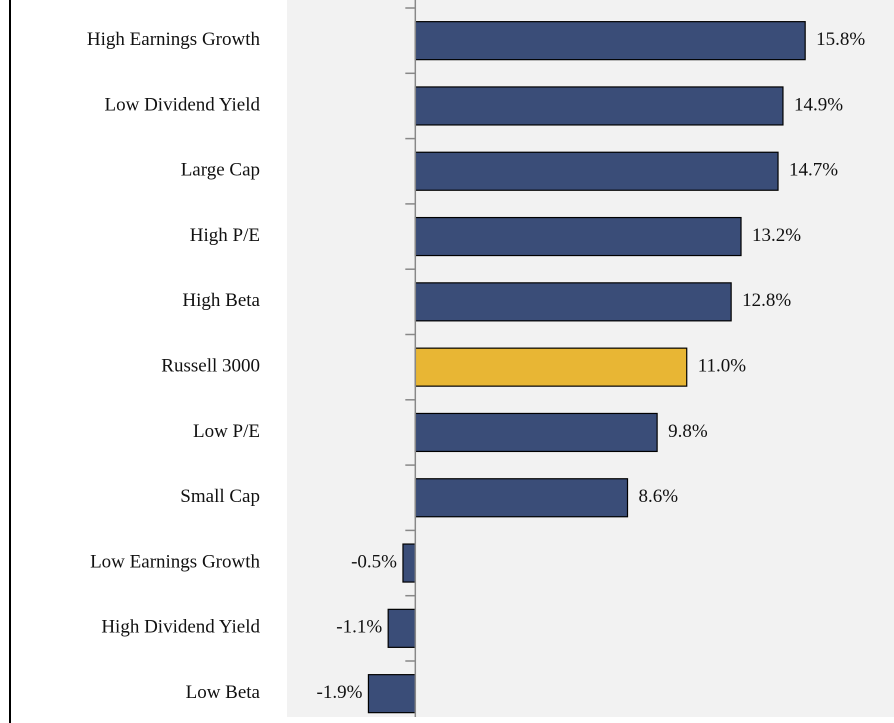 This screenshot has height=723, width=894. Describe the element at coordinates (374, 561) in the screenshot. I see `data-label: -0.5%` at that location.